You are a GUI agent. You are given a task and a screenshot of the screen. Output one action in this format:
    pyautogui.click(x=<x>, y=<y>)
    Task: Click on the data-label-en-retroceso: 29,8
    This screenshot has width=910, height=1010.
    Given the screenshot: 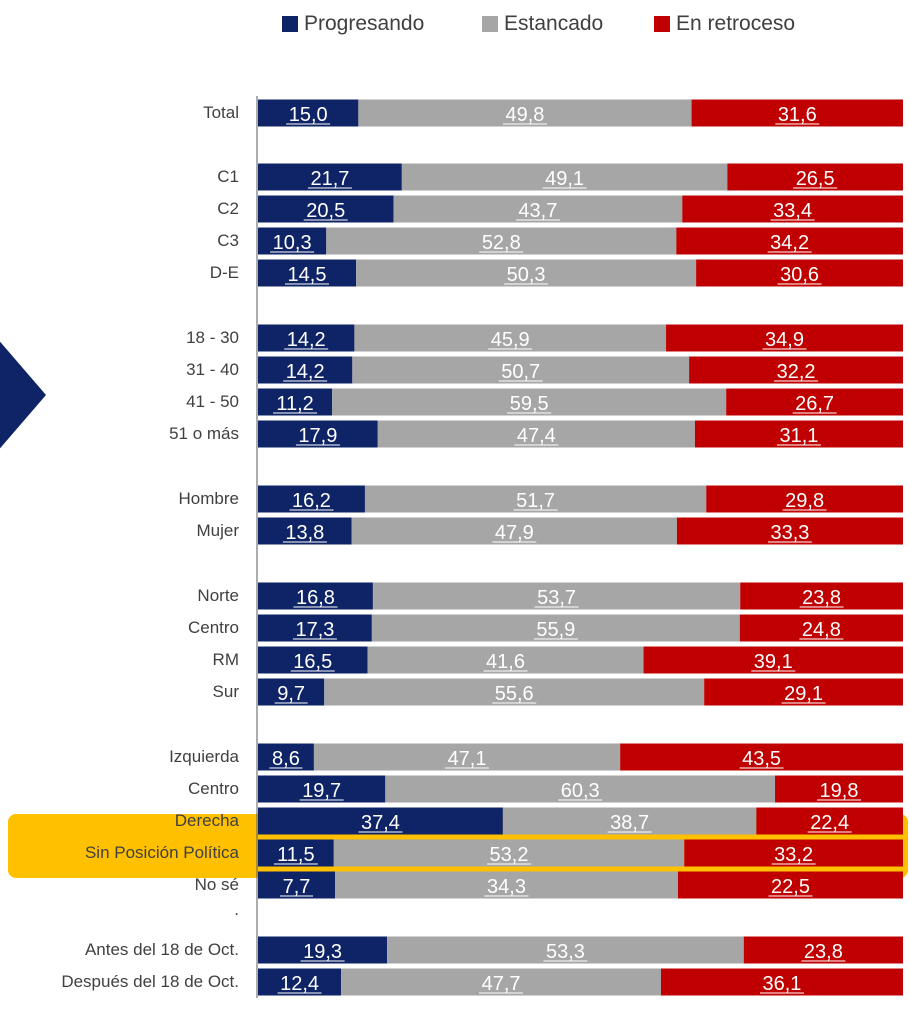 What is the action you would take?
    pyautogui.click(x=804, y=501)
    